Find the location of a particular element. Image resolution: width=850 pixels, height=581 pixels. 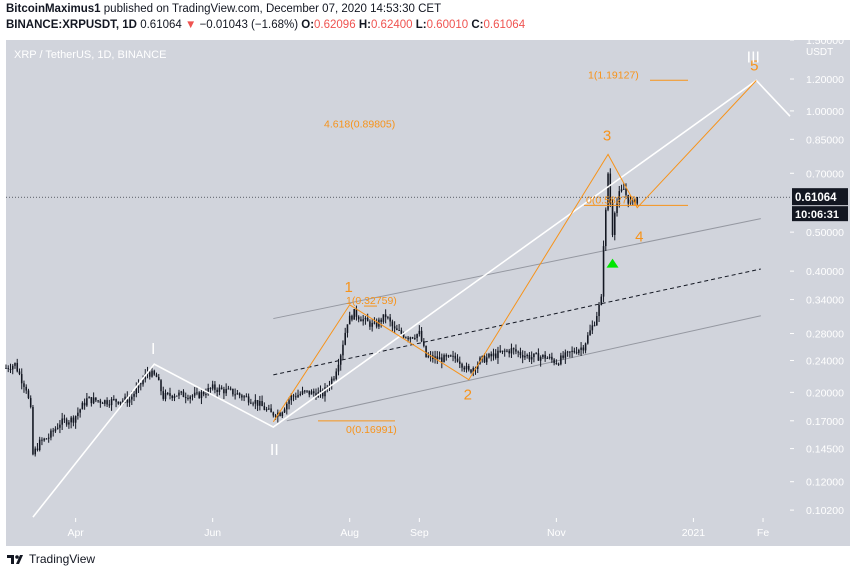

low-label: L: is located at coordinates (421, 25).